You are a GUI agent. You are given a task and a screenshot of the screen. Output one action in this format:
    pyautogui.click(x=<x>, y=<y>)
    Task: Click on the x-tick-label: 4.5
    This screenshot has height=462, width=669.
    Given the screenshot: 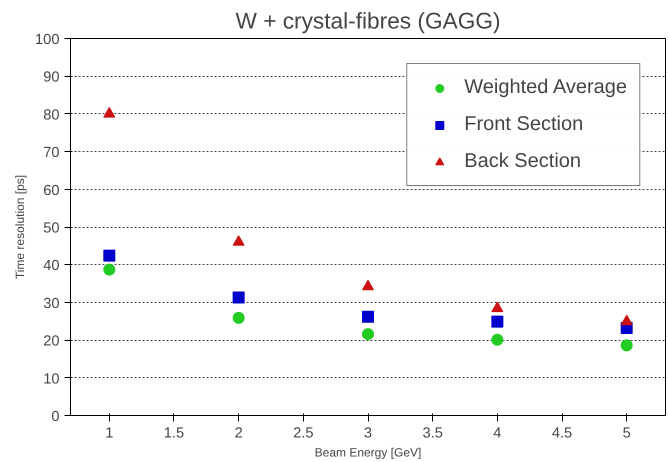 What is the action you would take?
    pyautogui.click(x=562, y=434)
    